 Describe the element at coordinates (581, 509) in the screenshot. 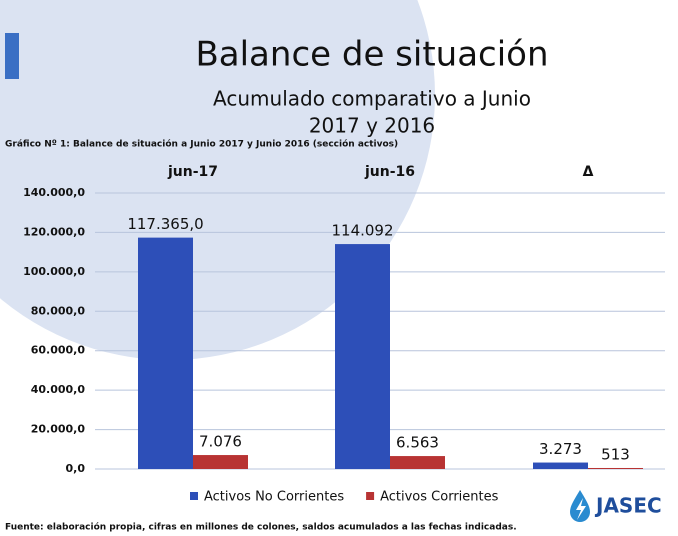

I see `logo-bolt` at that location.